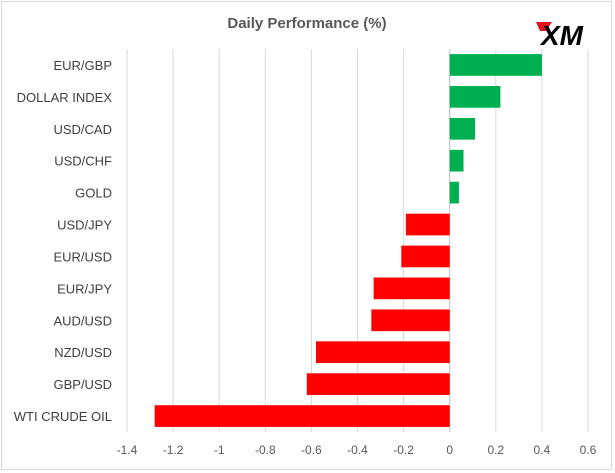 This screenshot has width=615, height=473. Describe the element at coordinates (265, 450) in the screenshot. I see `x-tick-label: -0.8` at that location.